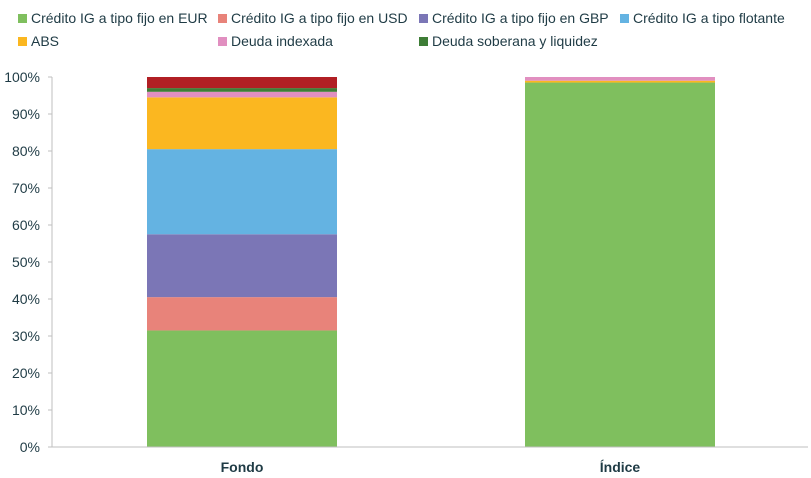  I want to click on legend-label: Crédito IG a tipo fijo en EUR, so click(119, 18).